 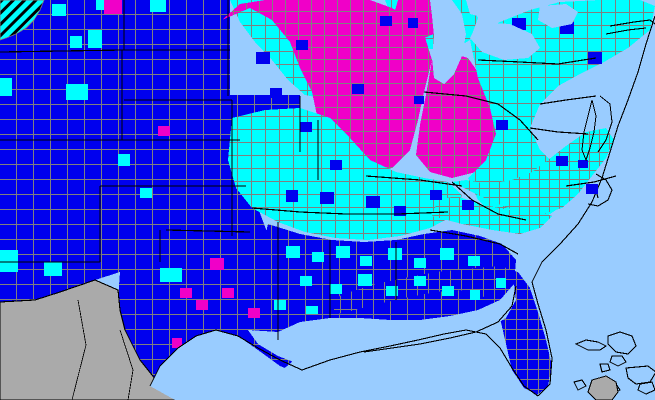 What do you see at coordinates (448, 42) in the screenshot?
I see `lake-michigan` at bounding box center [448, 42].